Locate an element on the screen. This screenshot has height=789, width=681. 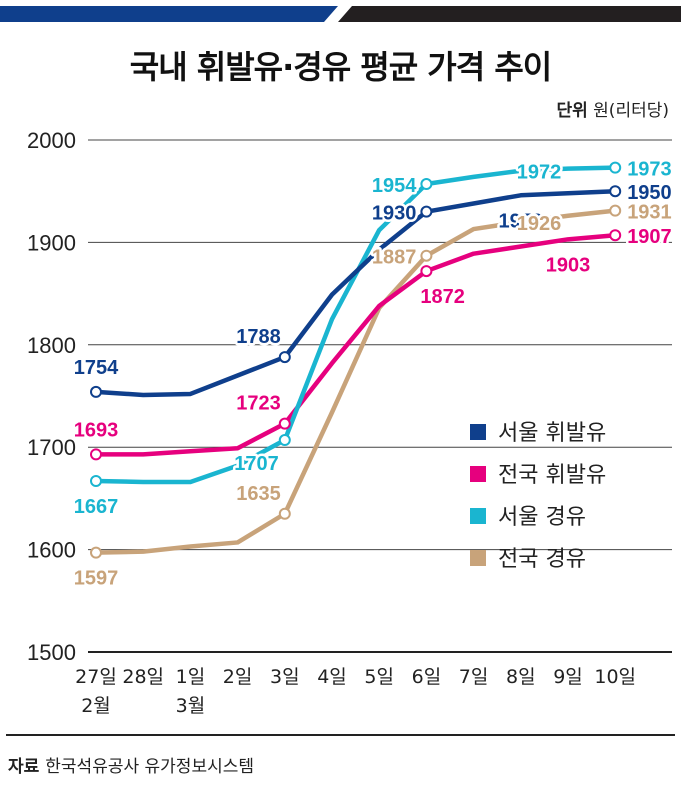
data-label: 1926 is located at coordinates (539, 224).